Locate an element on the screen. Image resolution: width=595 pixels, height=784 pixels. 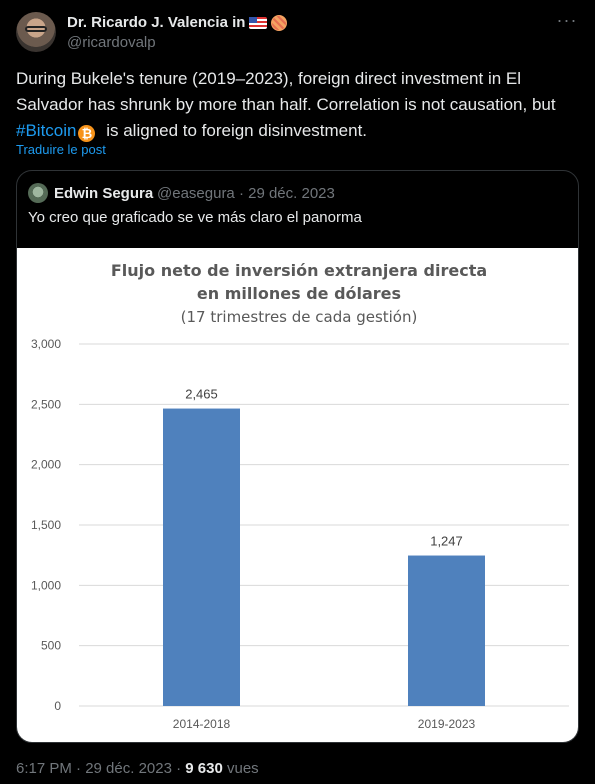
quote-author-avatar is located at coordinates (38, 193).